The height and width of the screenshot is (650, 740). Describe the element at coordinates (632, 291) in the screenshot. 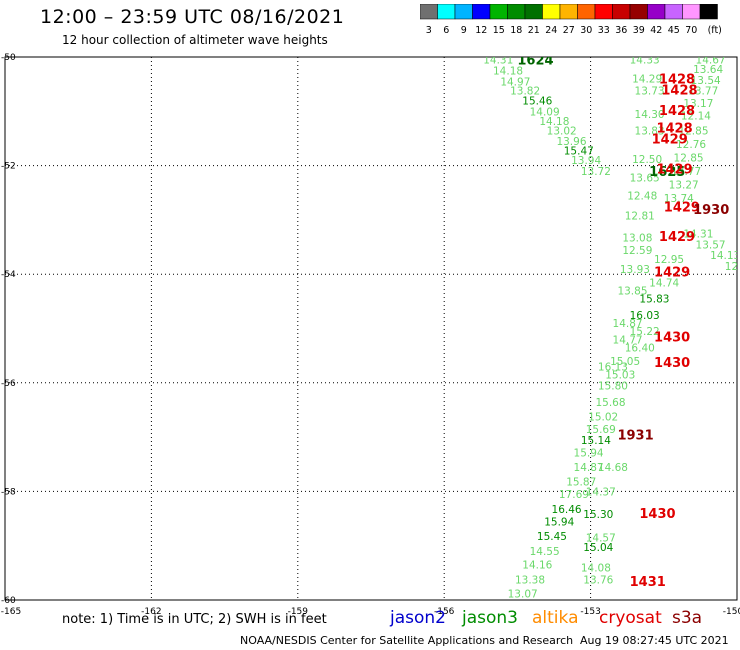

I see `wave-height-value: 13.85` at that location.